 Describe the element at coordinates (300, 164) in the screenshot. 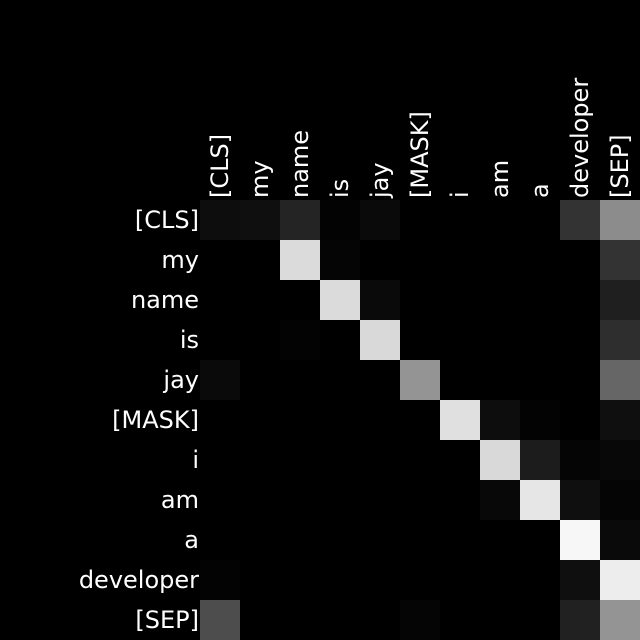

I see `x-tick-label: name` at that location.